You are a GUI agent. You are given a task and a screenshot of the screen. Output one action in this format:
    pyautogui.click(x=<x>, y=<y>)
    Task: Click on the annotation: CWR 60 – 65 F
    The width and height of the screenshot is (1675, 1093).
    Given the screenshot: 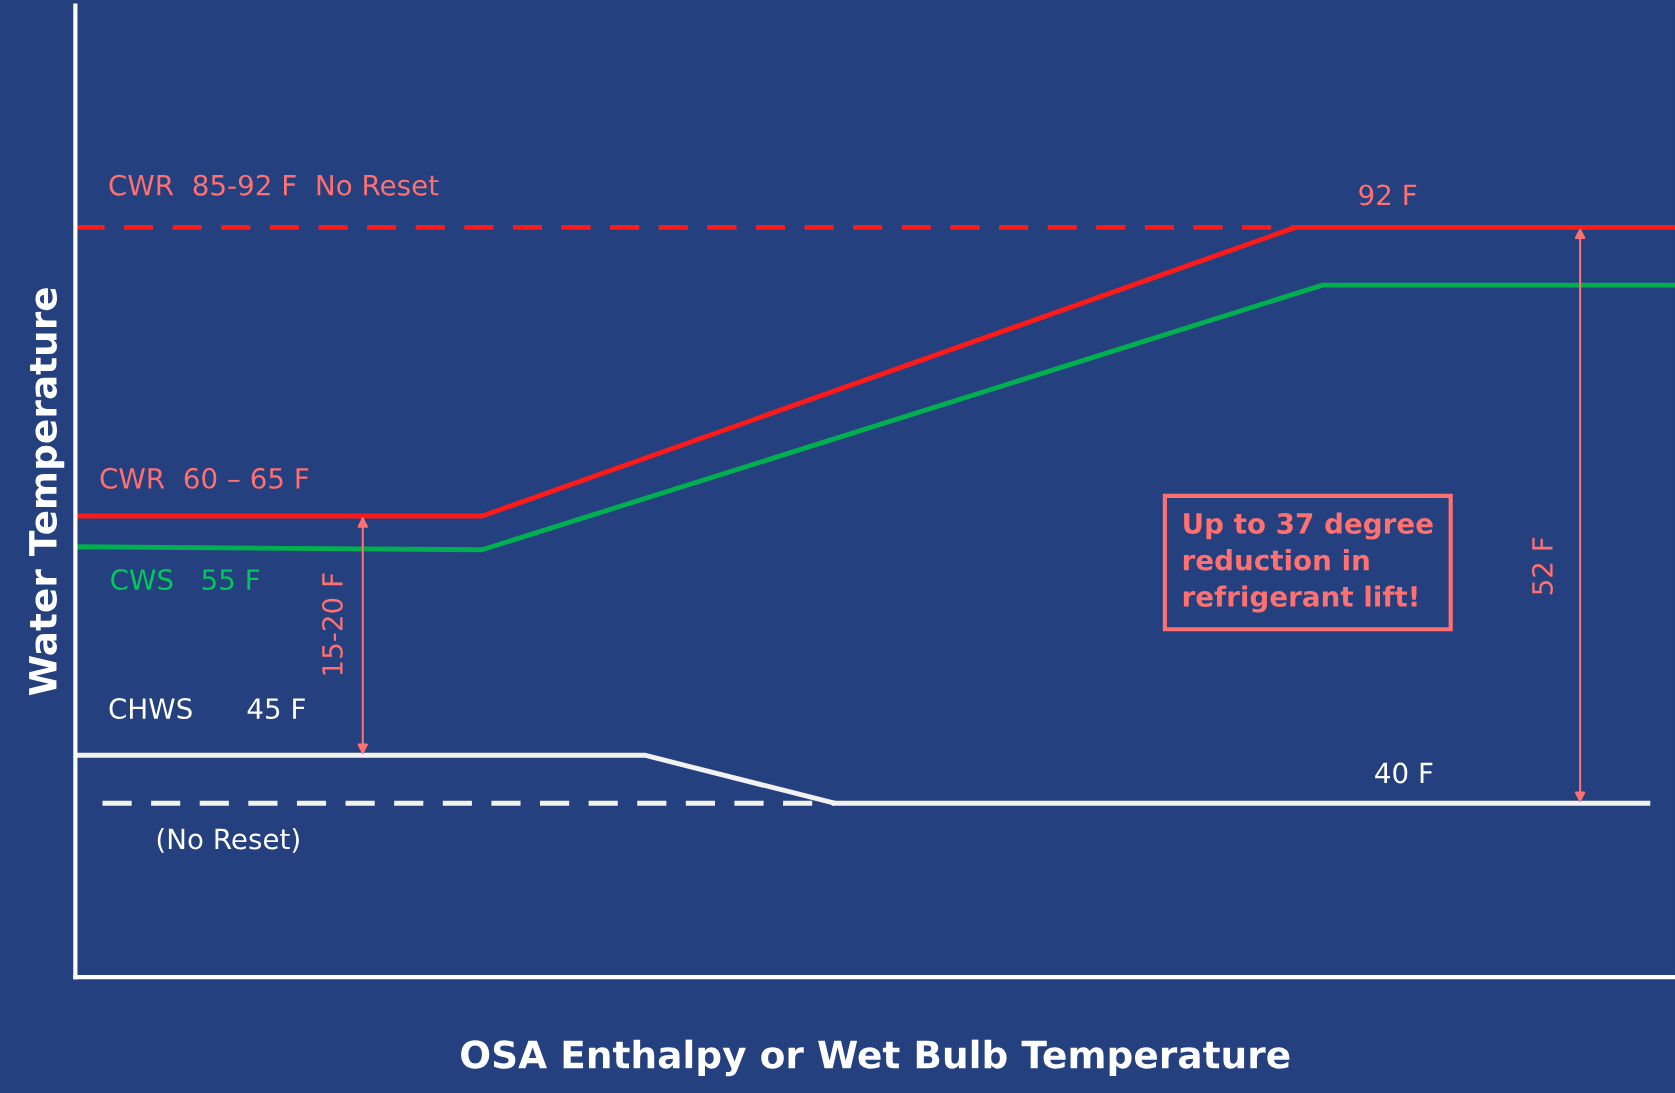 What is the action you would take?
    pyautogui.click(x=204, y=478)
    